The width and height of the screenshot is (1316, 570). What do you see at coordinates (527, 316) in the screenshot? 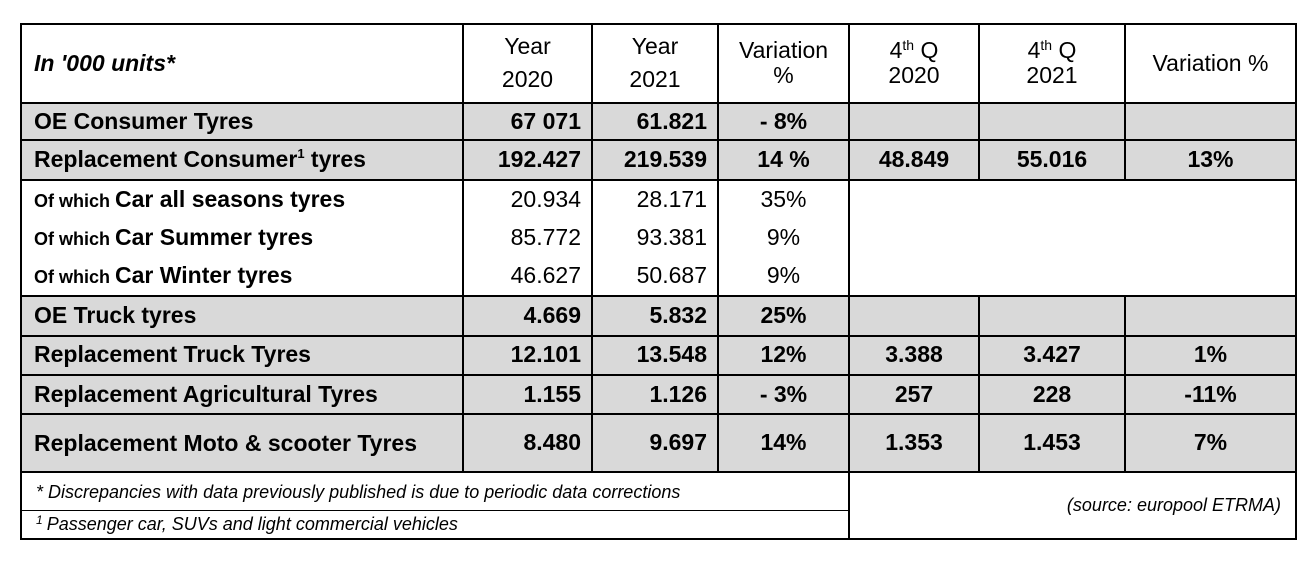
I see `value-2020: 4.669` at bounding box center [527, 316].